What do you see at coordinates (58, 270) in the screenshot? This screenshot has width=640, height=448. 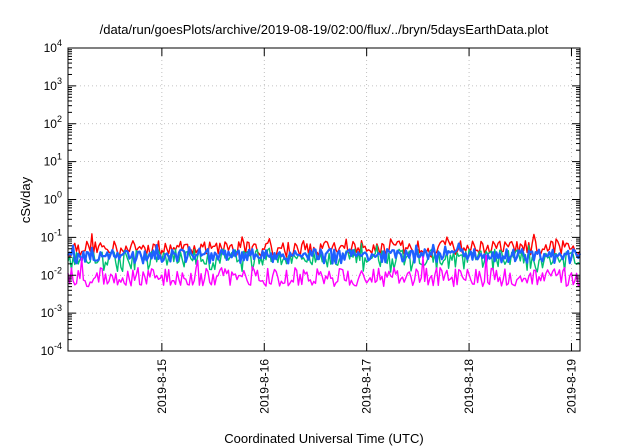 I see `y-tick-exponent: -2` at bounding box center [58, 270].